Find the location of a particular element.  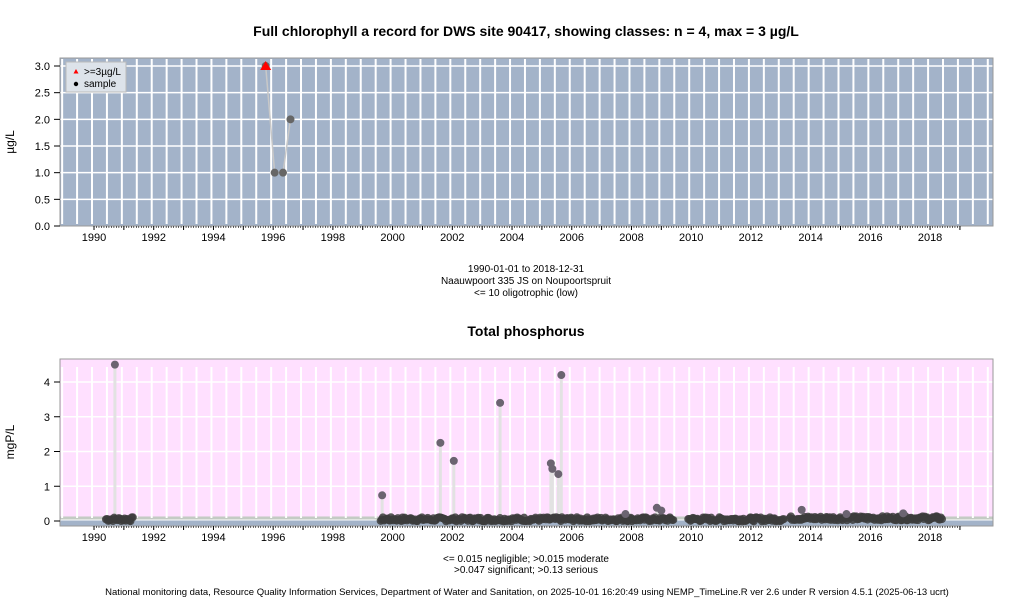

chl-x-tick-label: 1996 is located at coordinates (273, 238).